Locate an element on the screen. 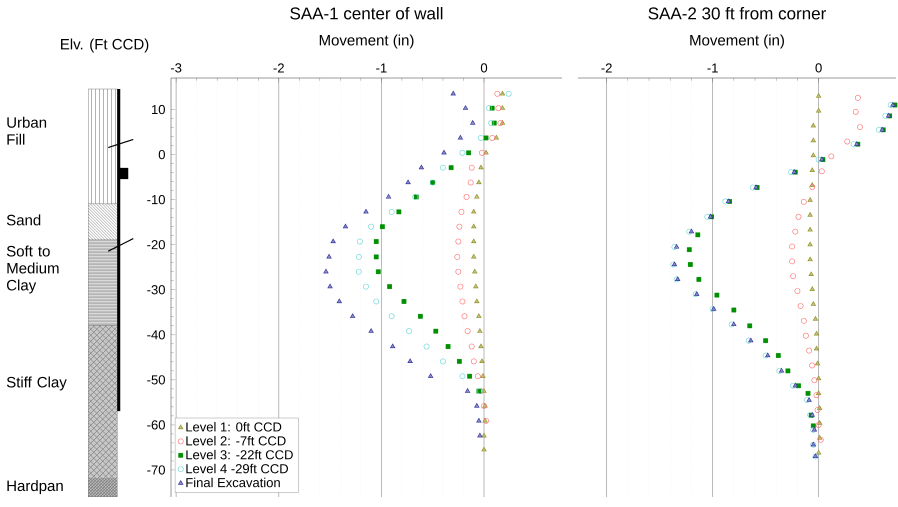 Image resolution: width=898 pixels, height=507 pixels. y-tick-label: 0 is located at coordinates (161, 155).